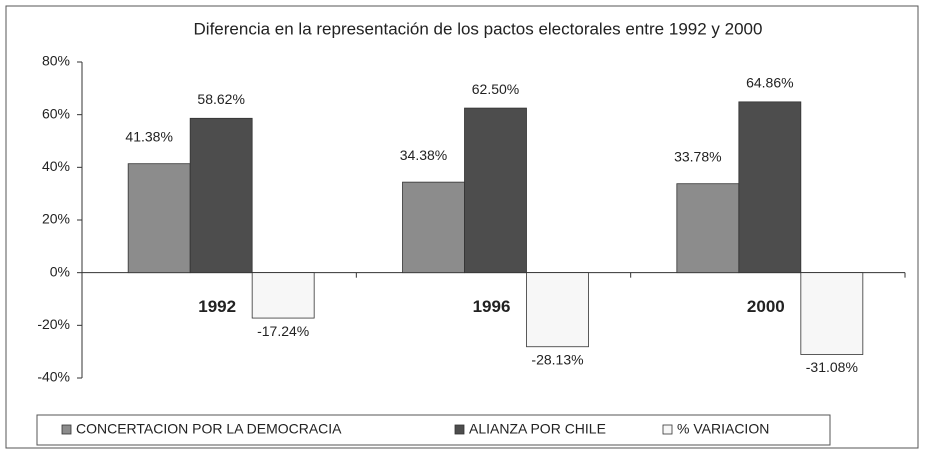 The image size is (925, 454). Describe the element at coordinates (53, 324) in the screenshot. I see `y-tick-label: -20%` at that location.